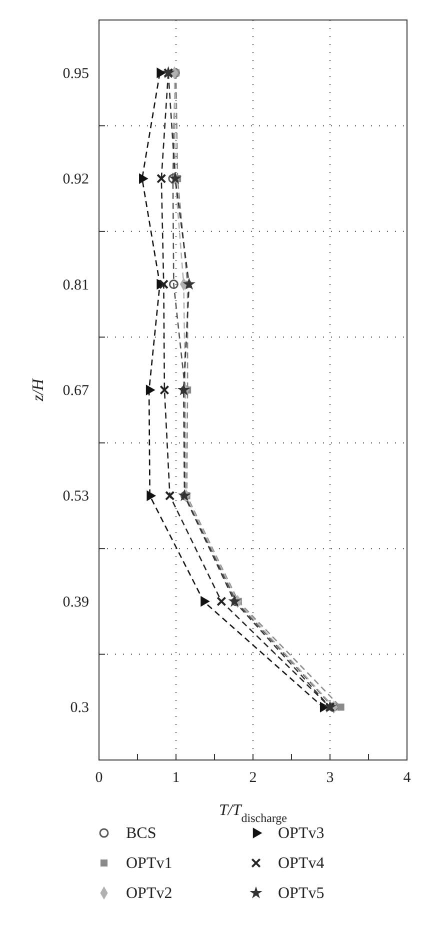 The width and height of the screenshot is (425, 936). I want to click on y-tick-label: 0.3, so click(79, 708).